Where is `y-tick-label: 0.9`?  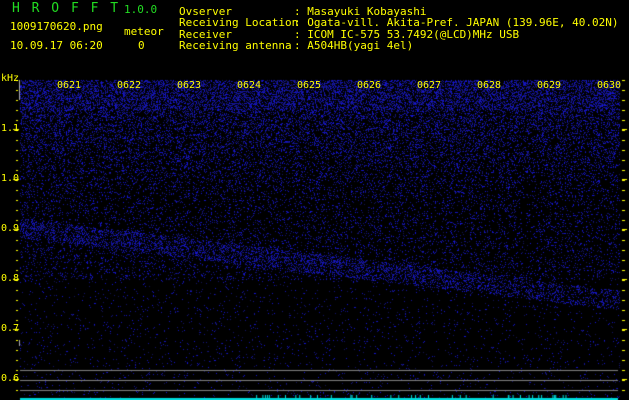
y-tick-label: 0.9 is located at coordinates (10, 228).